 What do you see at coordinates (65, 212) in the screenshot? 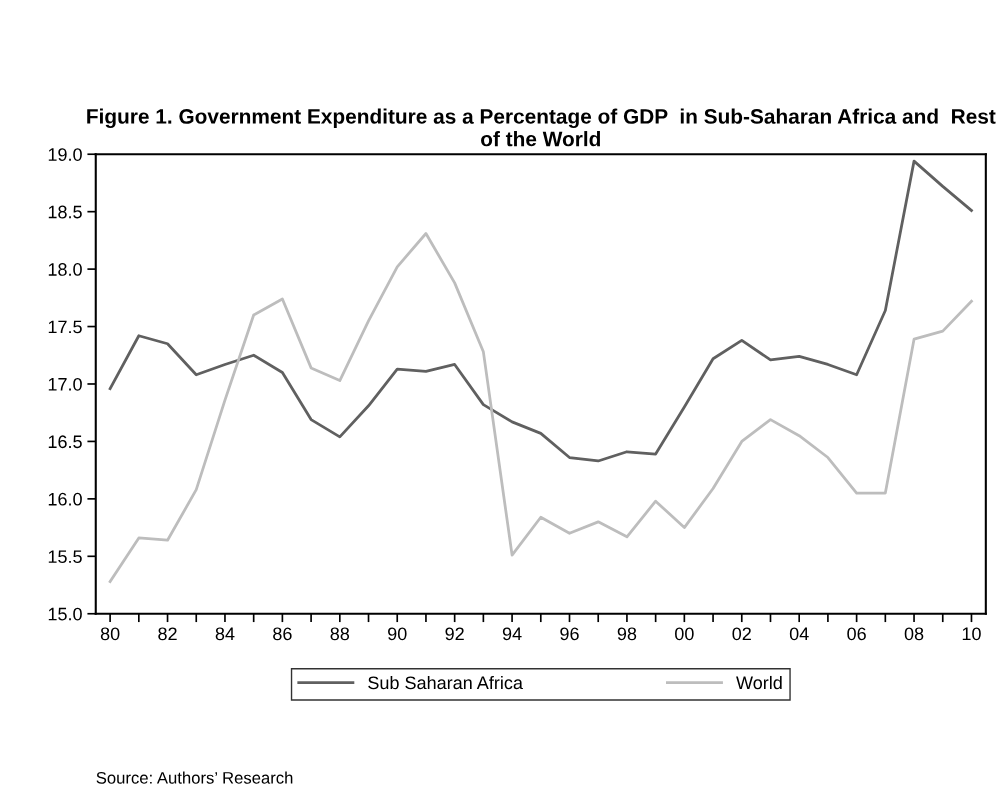
I see `y-tick-label: 18.5` at bounding box center [65, 212].